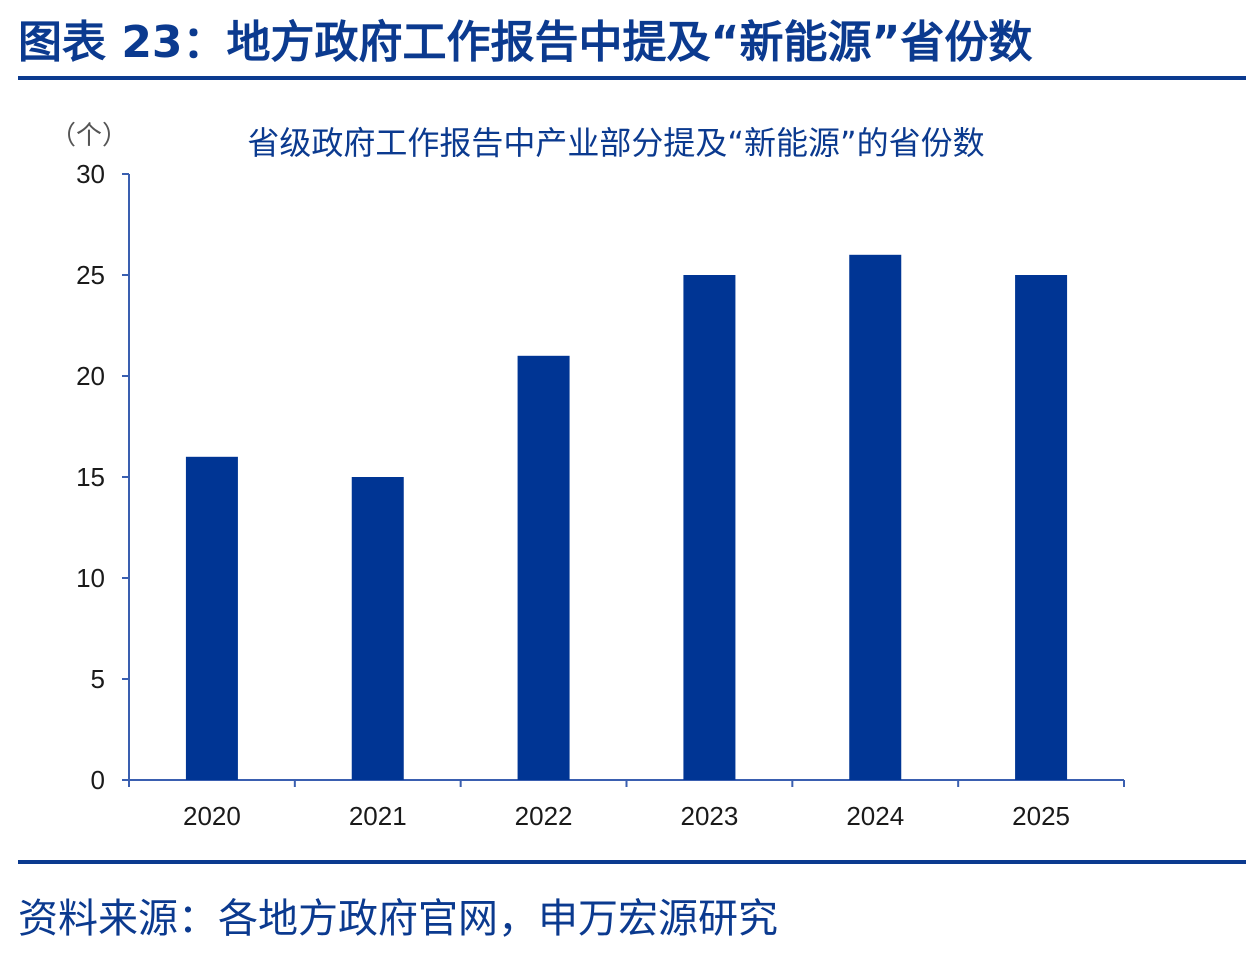 The height and width of the screenshot is (958, 1246). I want to click on y-tick-label: 5, so click(98, 679).